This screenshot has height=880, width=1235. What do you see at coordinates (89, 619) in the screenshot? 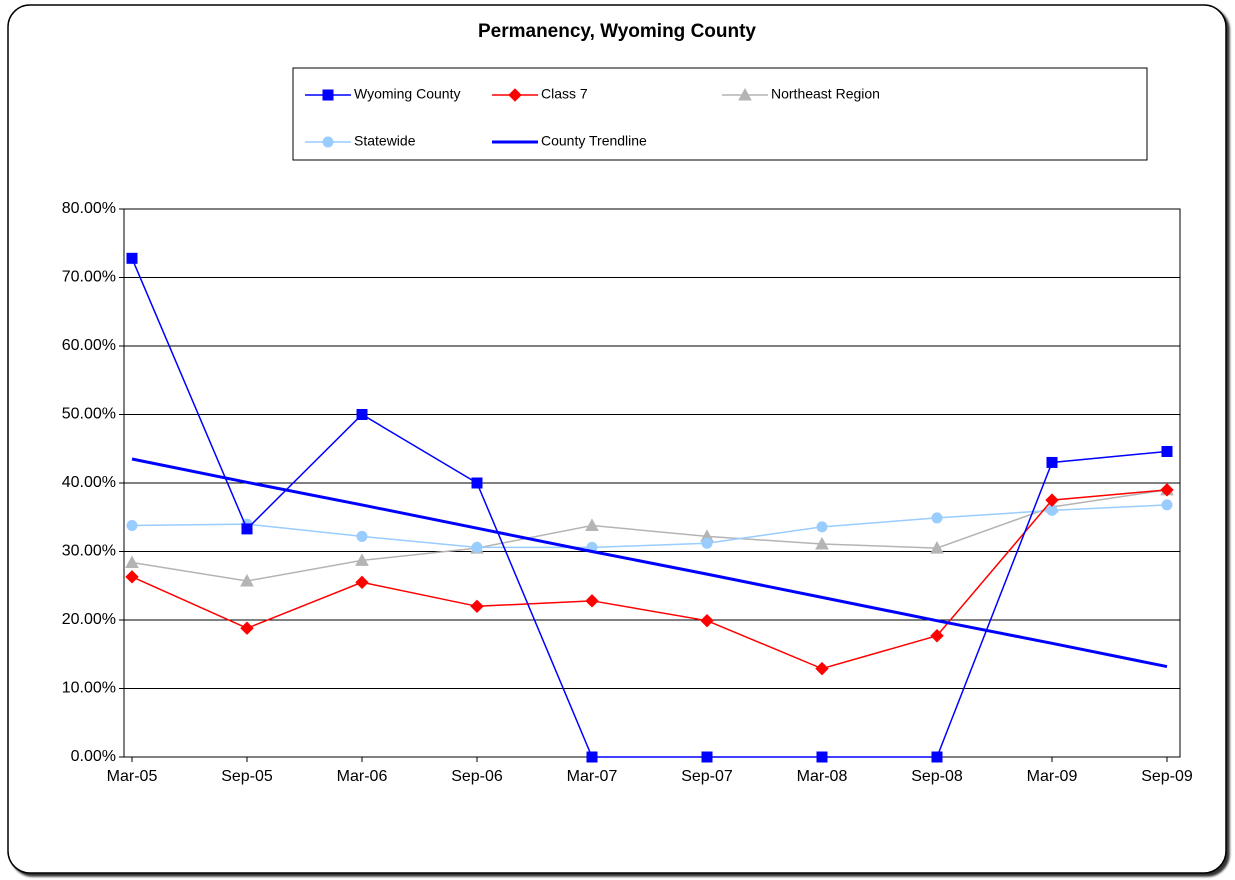
I see `y-tick-label: 20.00%` at bounding box center [89, 619].